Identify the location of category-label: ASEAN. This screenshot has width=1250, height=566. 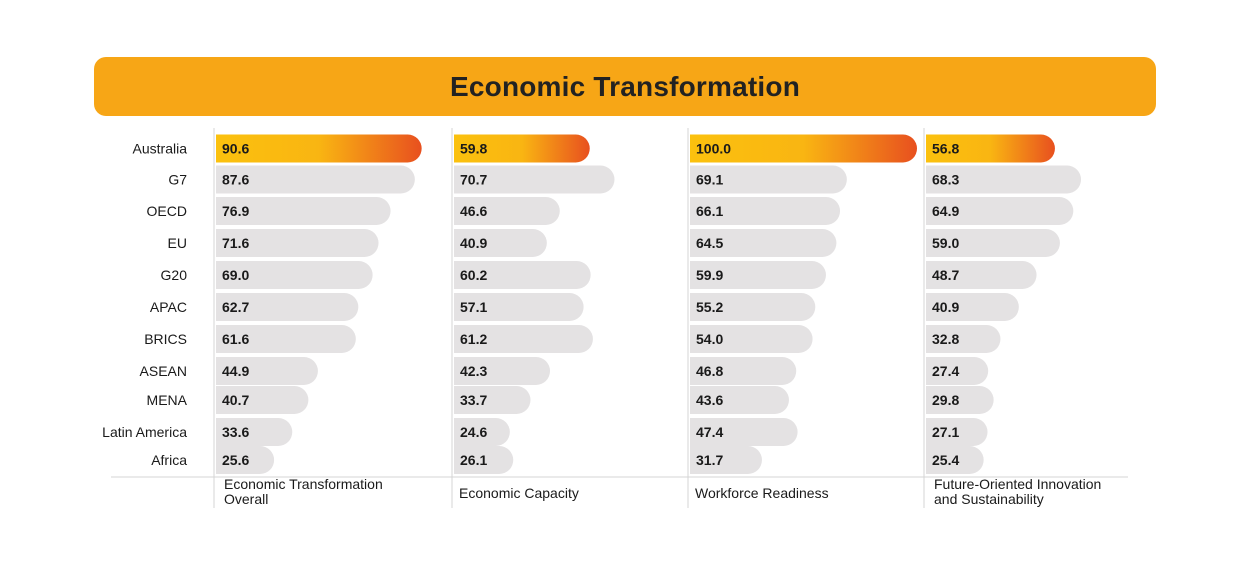
(163, 371).